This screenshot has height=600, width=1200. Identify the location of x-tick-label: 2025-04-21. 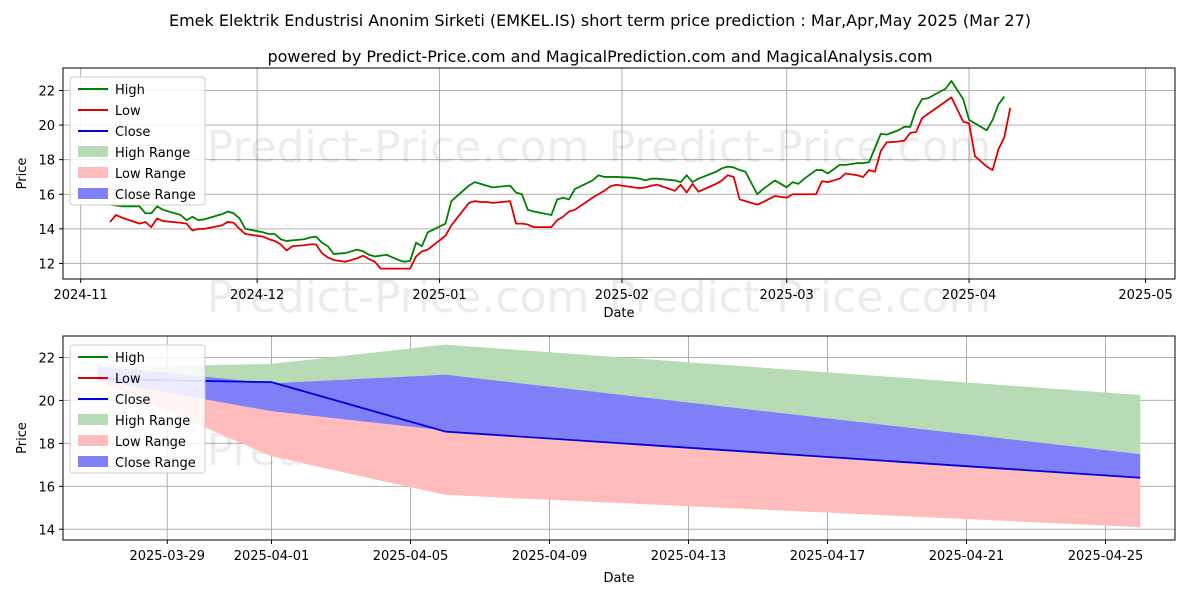
(967, 556).